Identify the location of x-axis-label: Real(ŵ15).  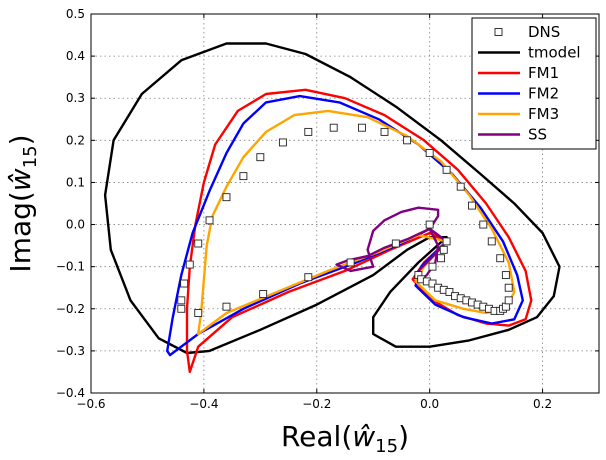
(345, 438).